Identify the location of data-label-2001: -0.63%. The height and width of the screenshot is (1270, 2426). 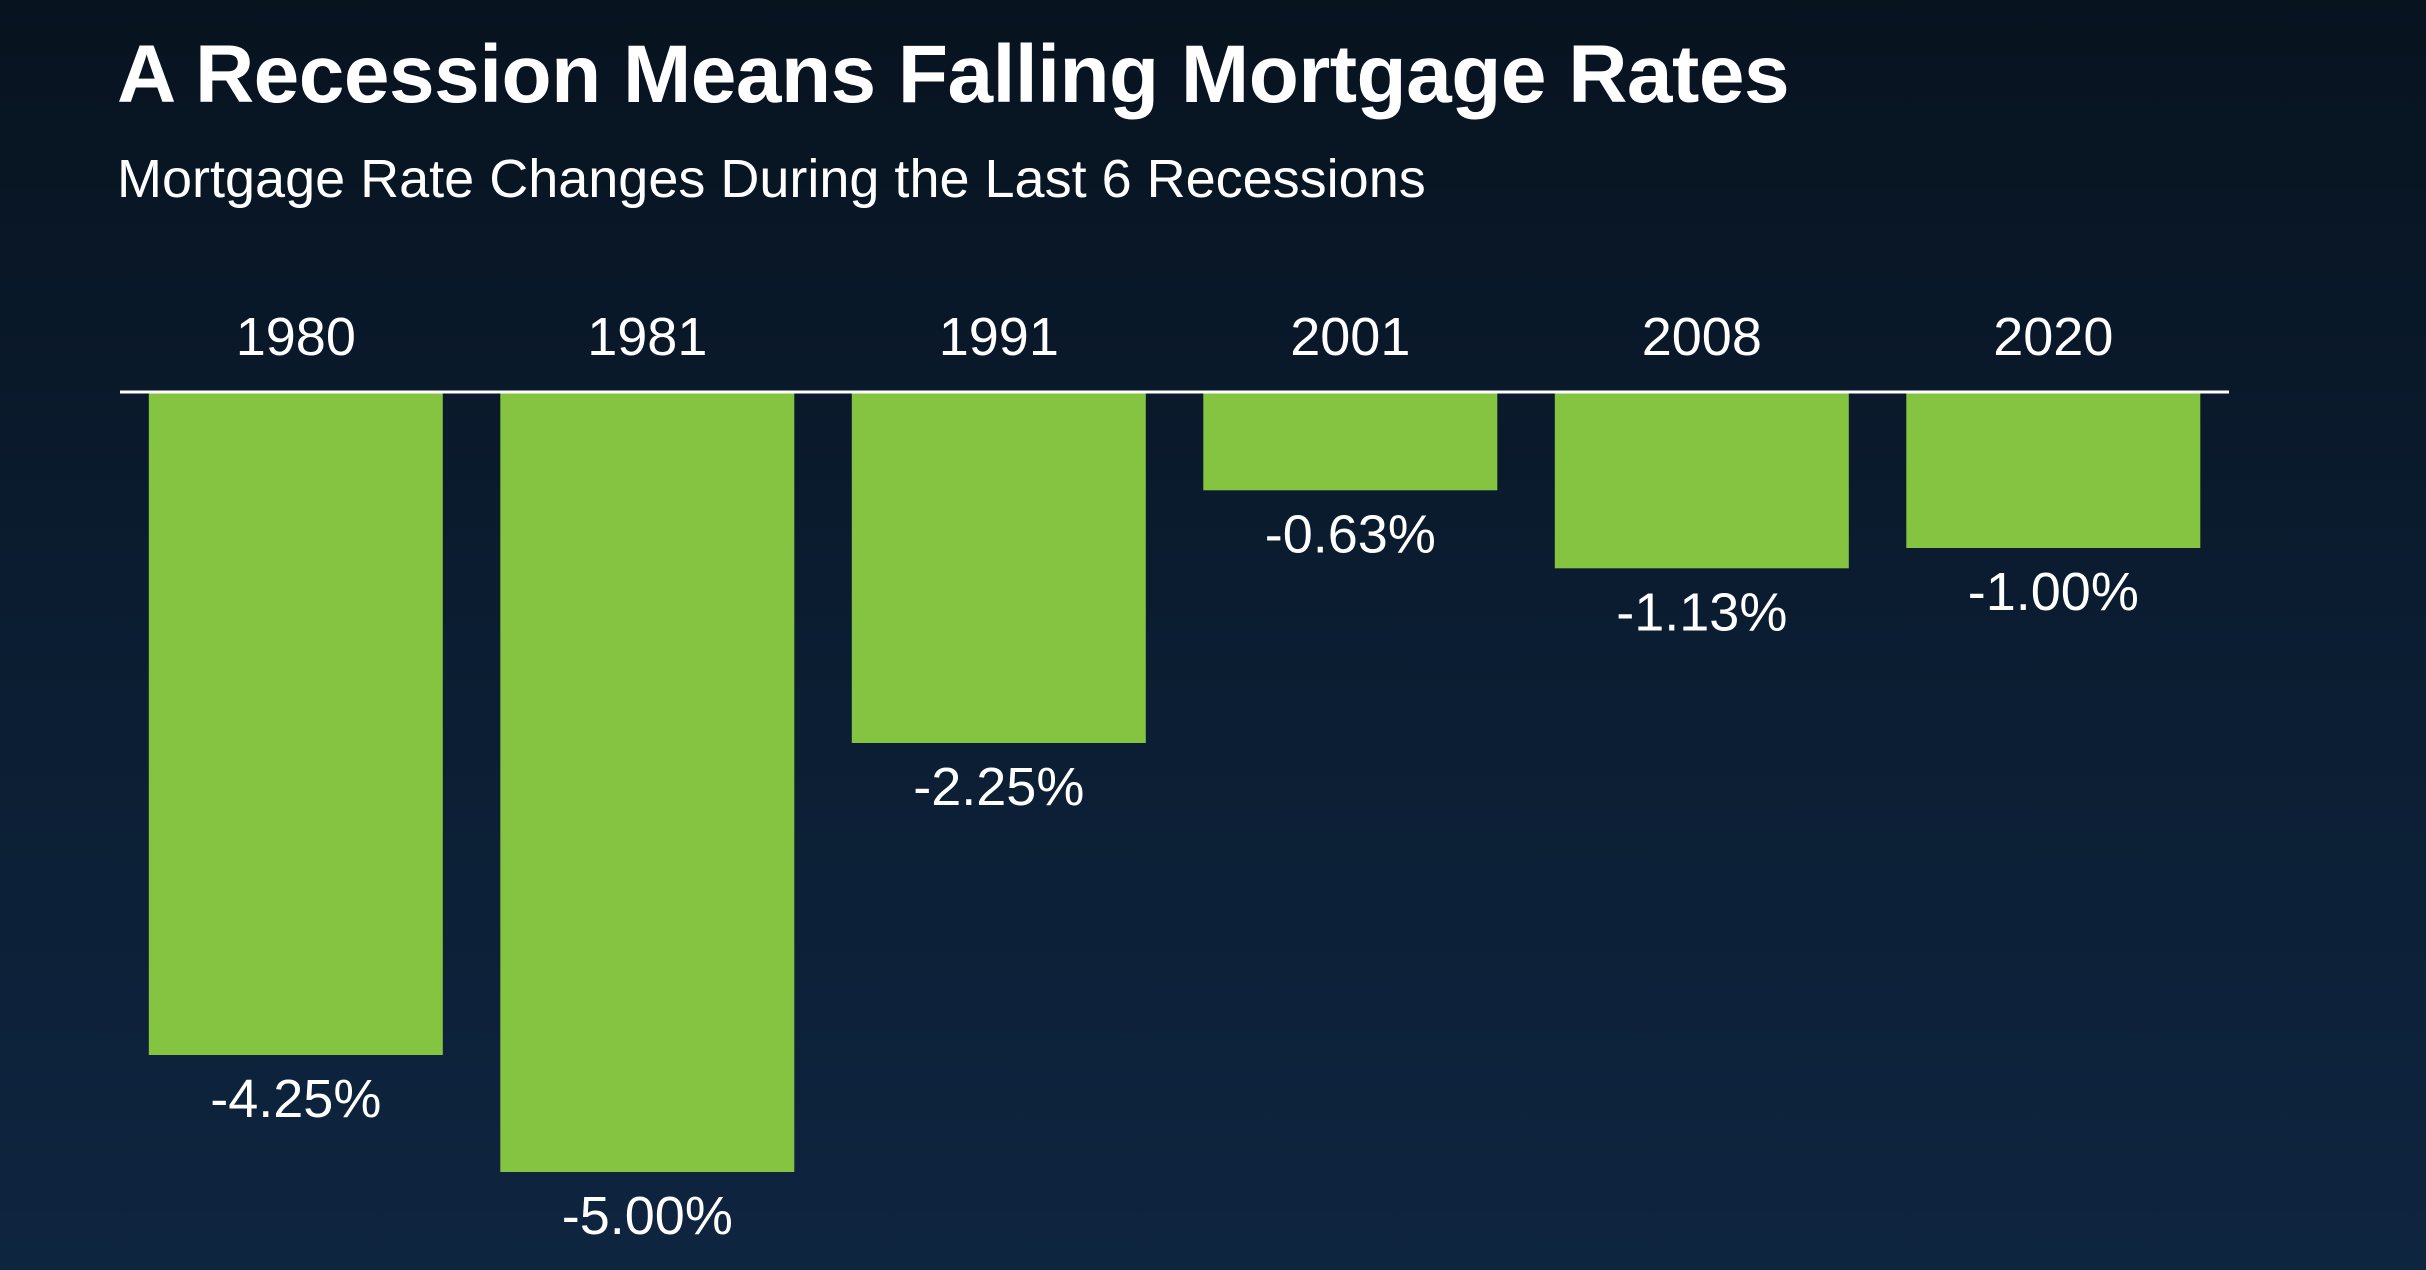
(1350, 534).